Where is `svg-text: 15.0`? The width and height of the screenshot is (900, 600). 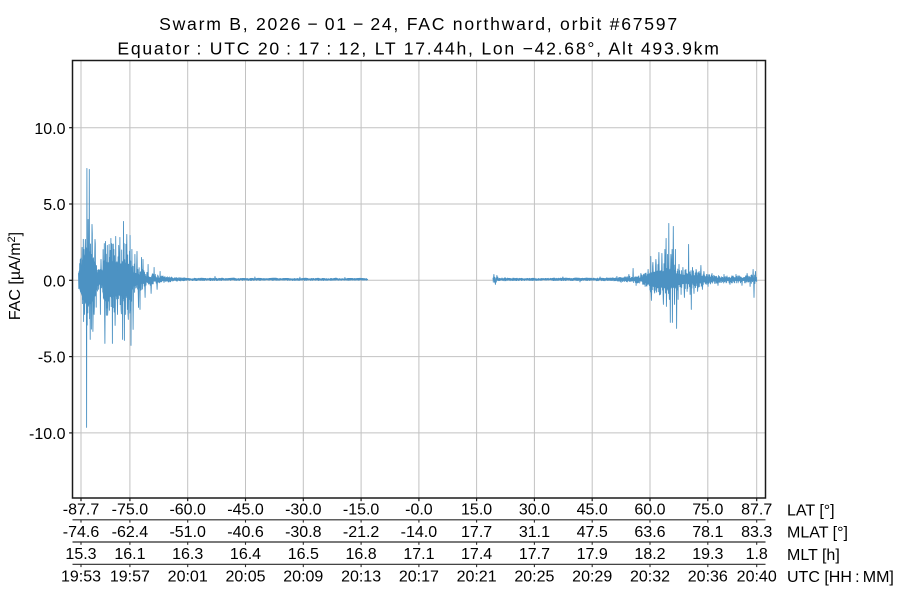
svg-text: 15.0 is located at coordinates (476, 510).